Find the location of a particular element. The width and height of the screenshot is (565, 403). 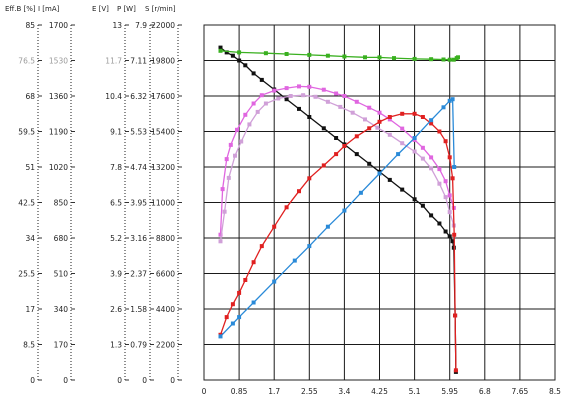

tick-label: 8800 is located at coordinates (165, 238).